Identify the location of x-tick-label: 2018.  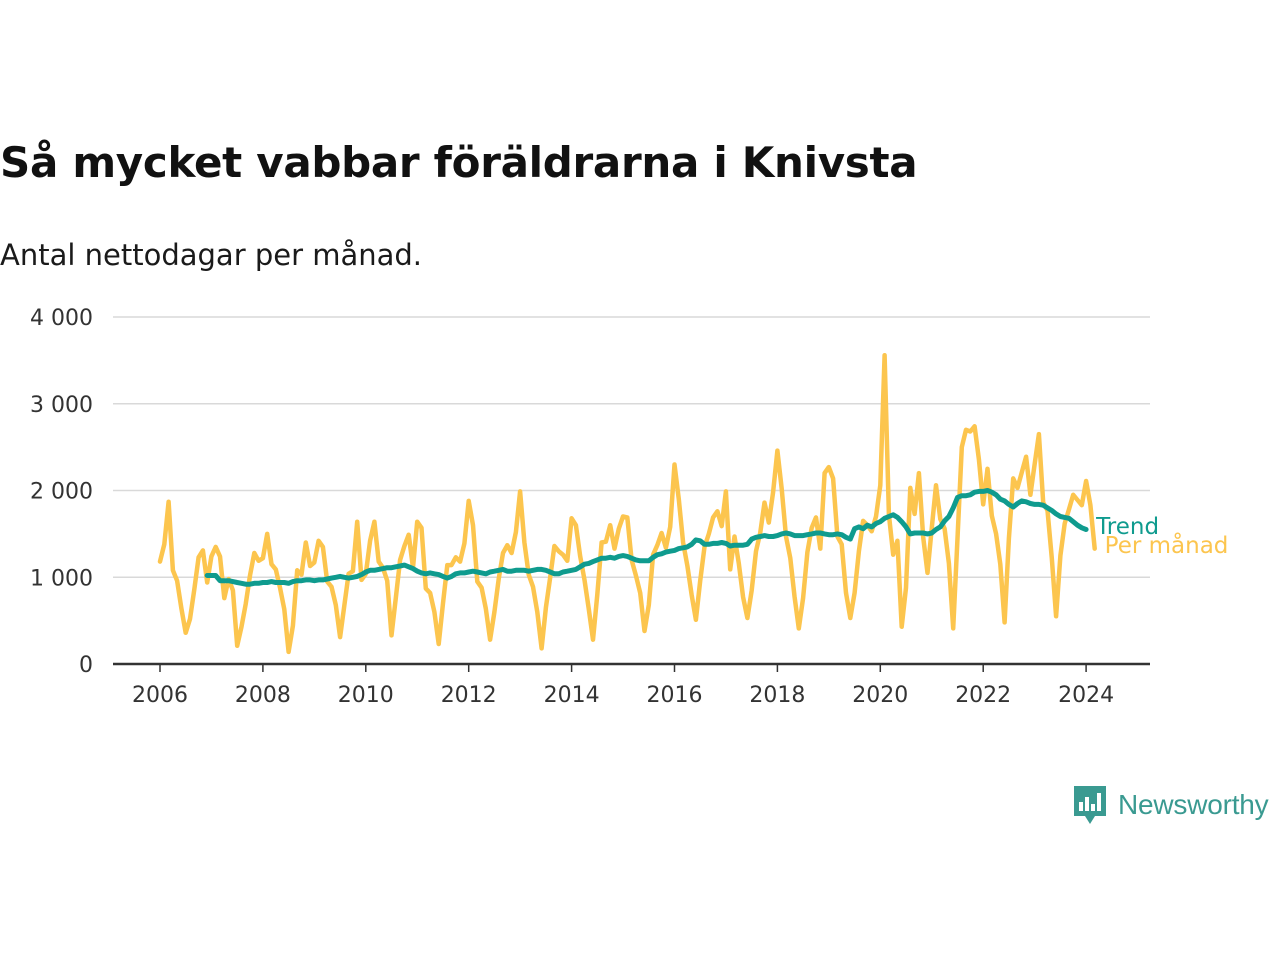
(777, 695).